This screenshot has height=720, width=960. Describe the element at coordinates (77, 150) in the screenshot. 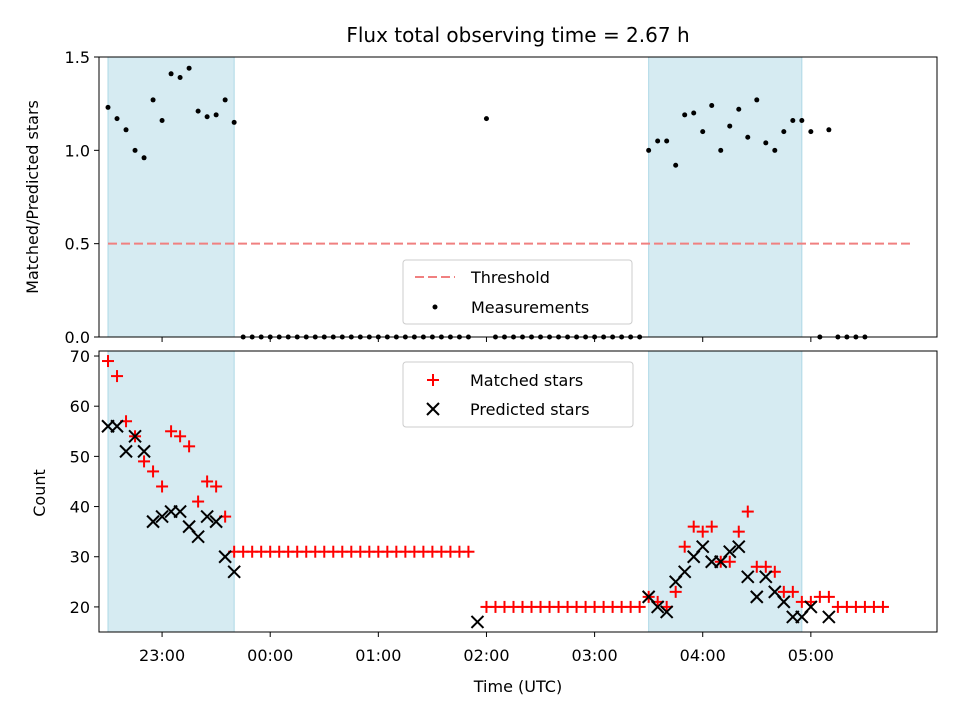

I see `y-tick-label: 1.0` at that location.